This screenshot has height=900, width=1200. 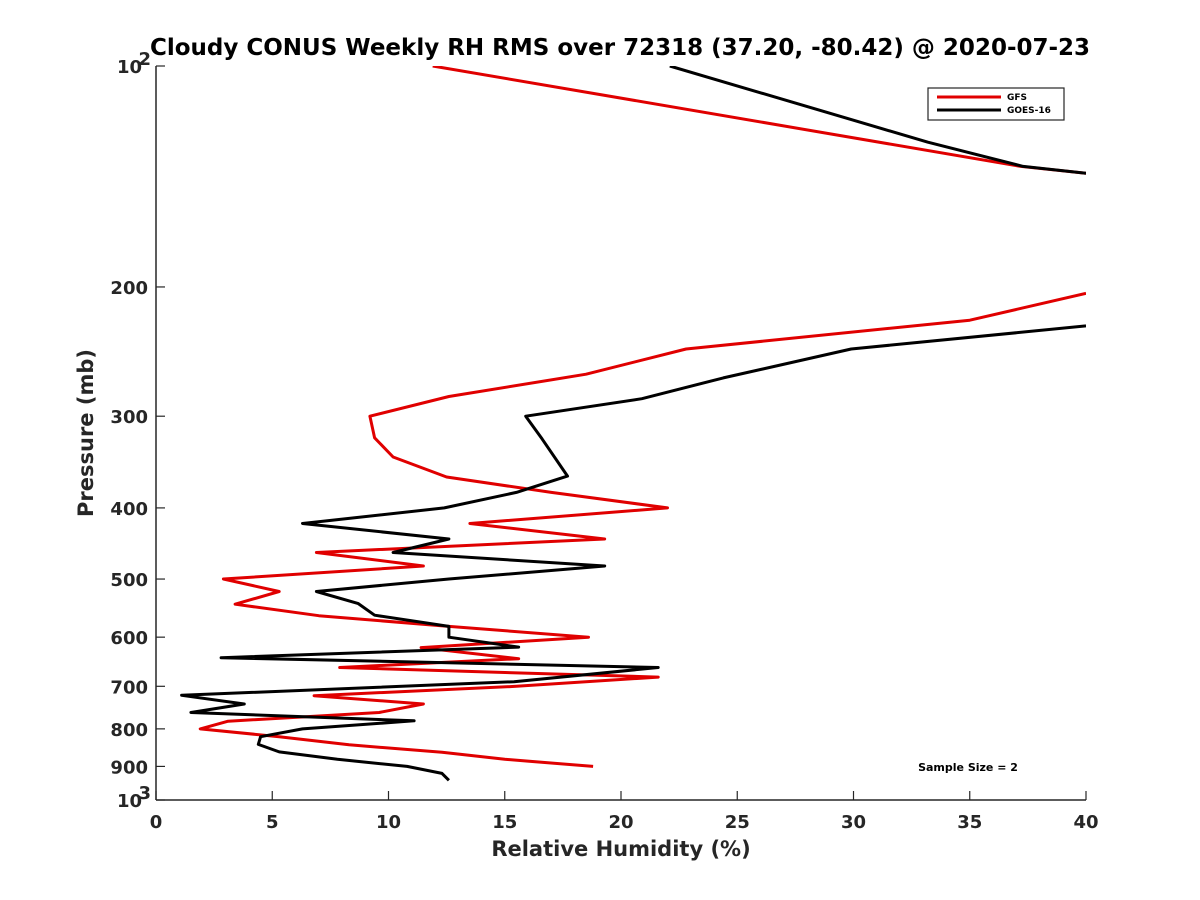 I want to click on x-tick-label: 10, so click(x=388, y=822).